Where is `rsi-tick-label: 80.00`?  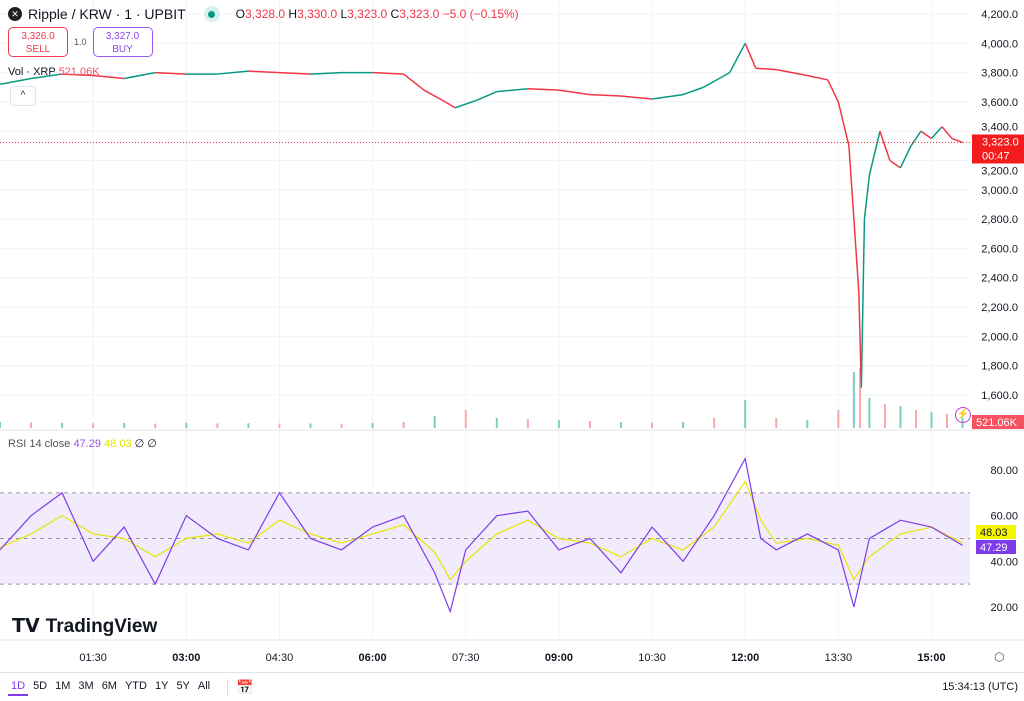
rsi-tick-label: 80.00 is located at coordinates (1004, 471).